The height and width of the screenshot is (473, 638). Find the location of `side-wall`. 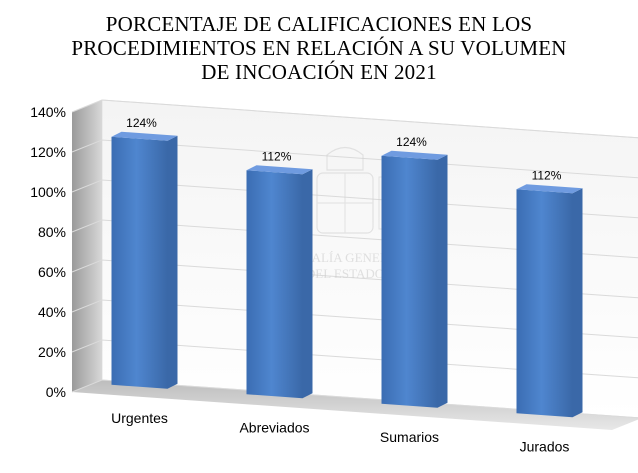

side-wall is located at coordinates (87, 246).